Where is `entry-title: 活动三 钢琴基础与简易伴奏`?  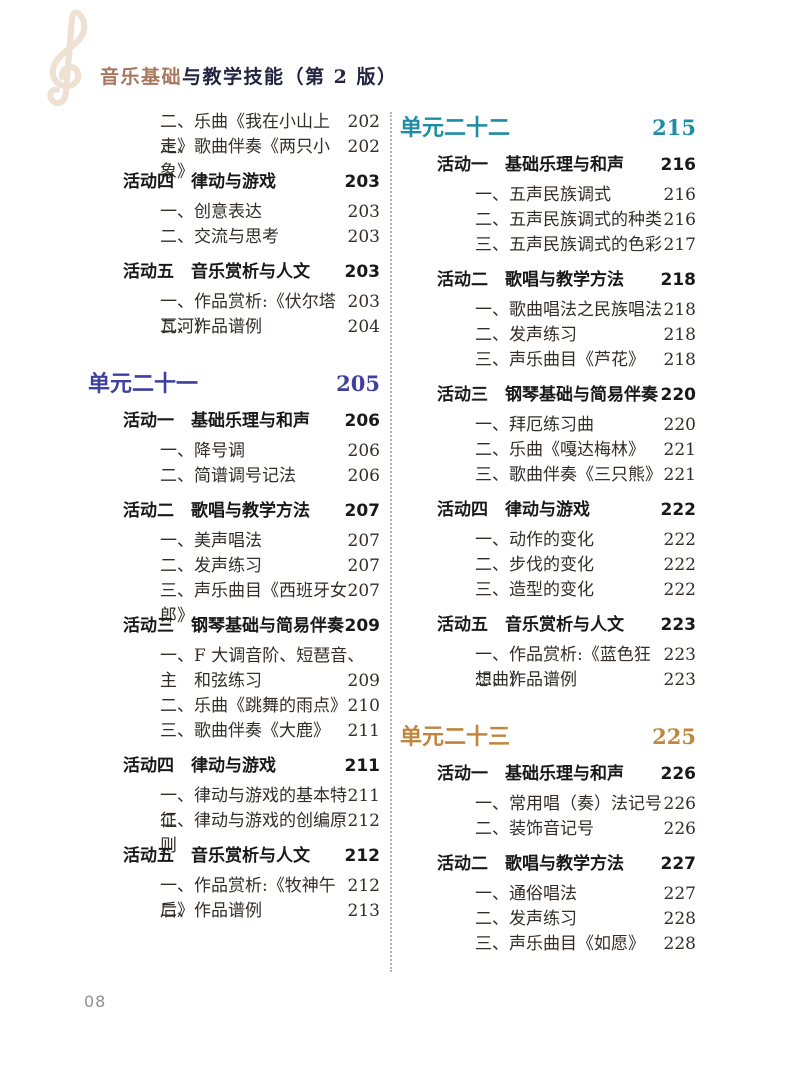 entry-title: 活动三 钢琴基础与简易伴奏 is located at coordinates (547, 395).